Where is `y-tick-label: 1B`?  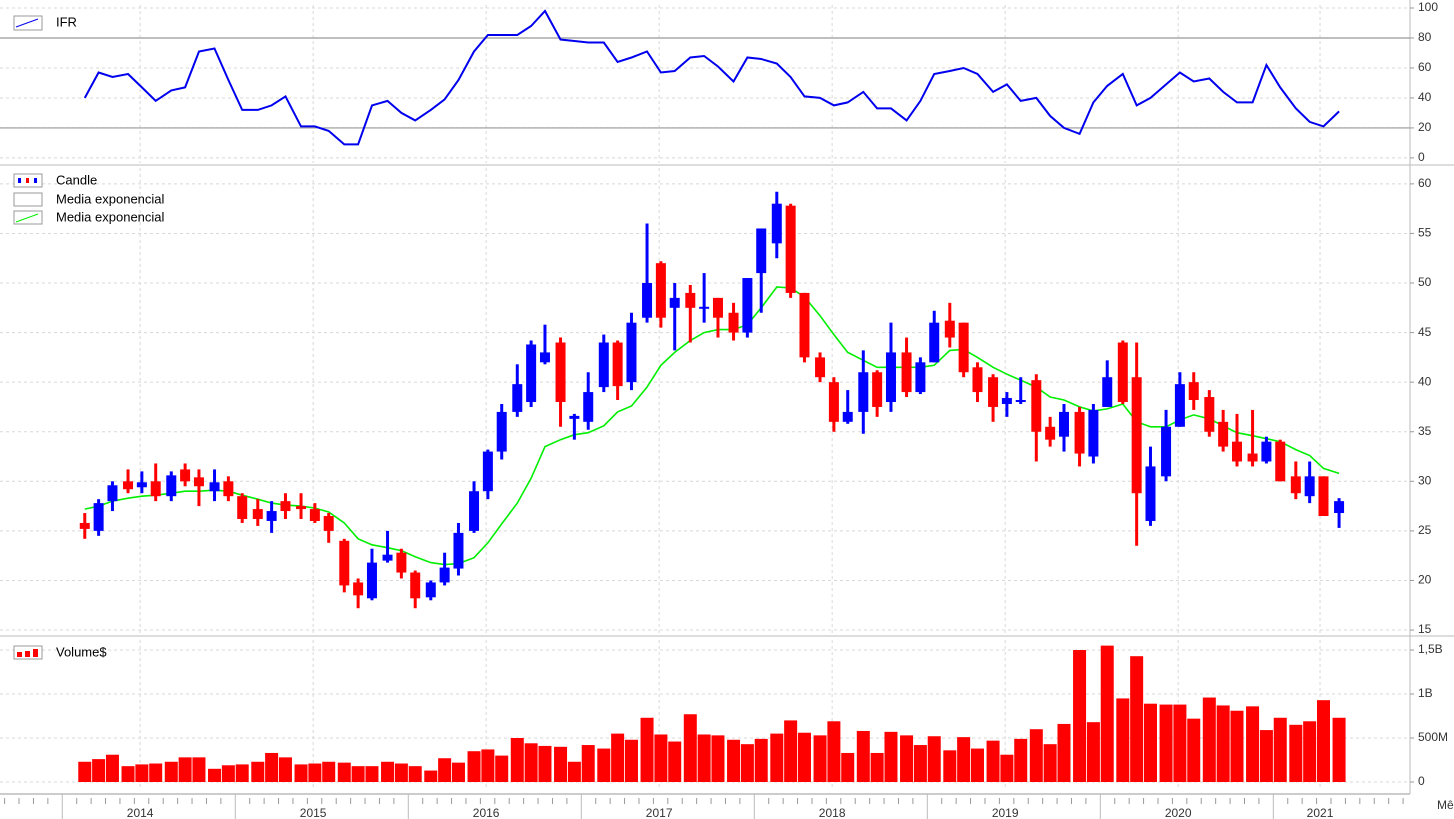 y-tick-label: 1B is located at coordinates (1425, 693).